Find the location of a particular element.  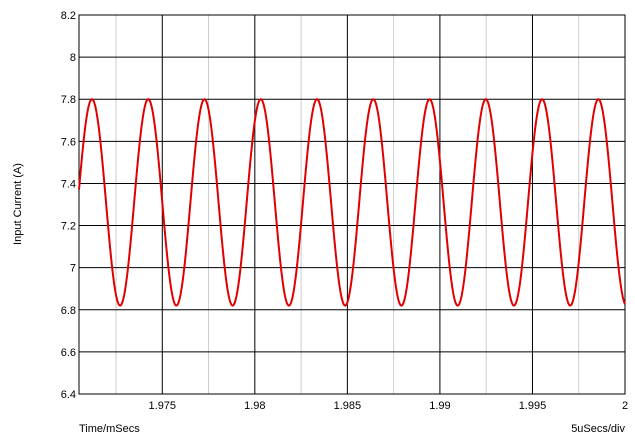

y-tick-label: 6.4 is located at coordinates (68, 395).